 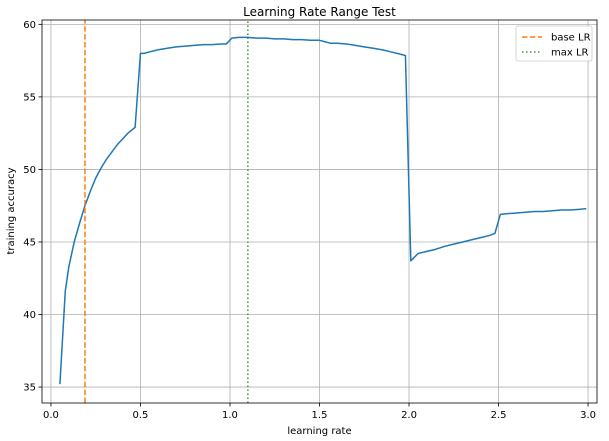 I want to click on y-tick-label: 45, so click(x=29, y=242).